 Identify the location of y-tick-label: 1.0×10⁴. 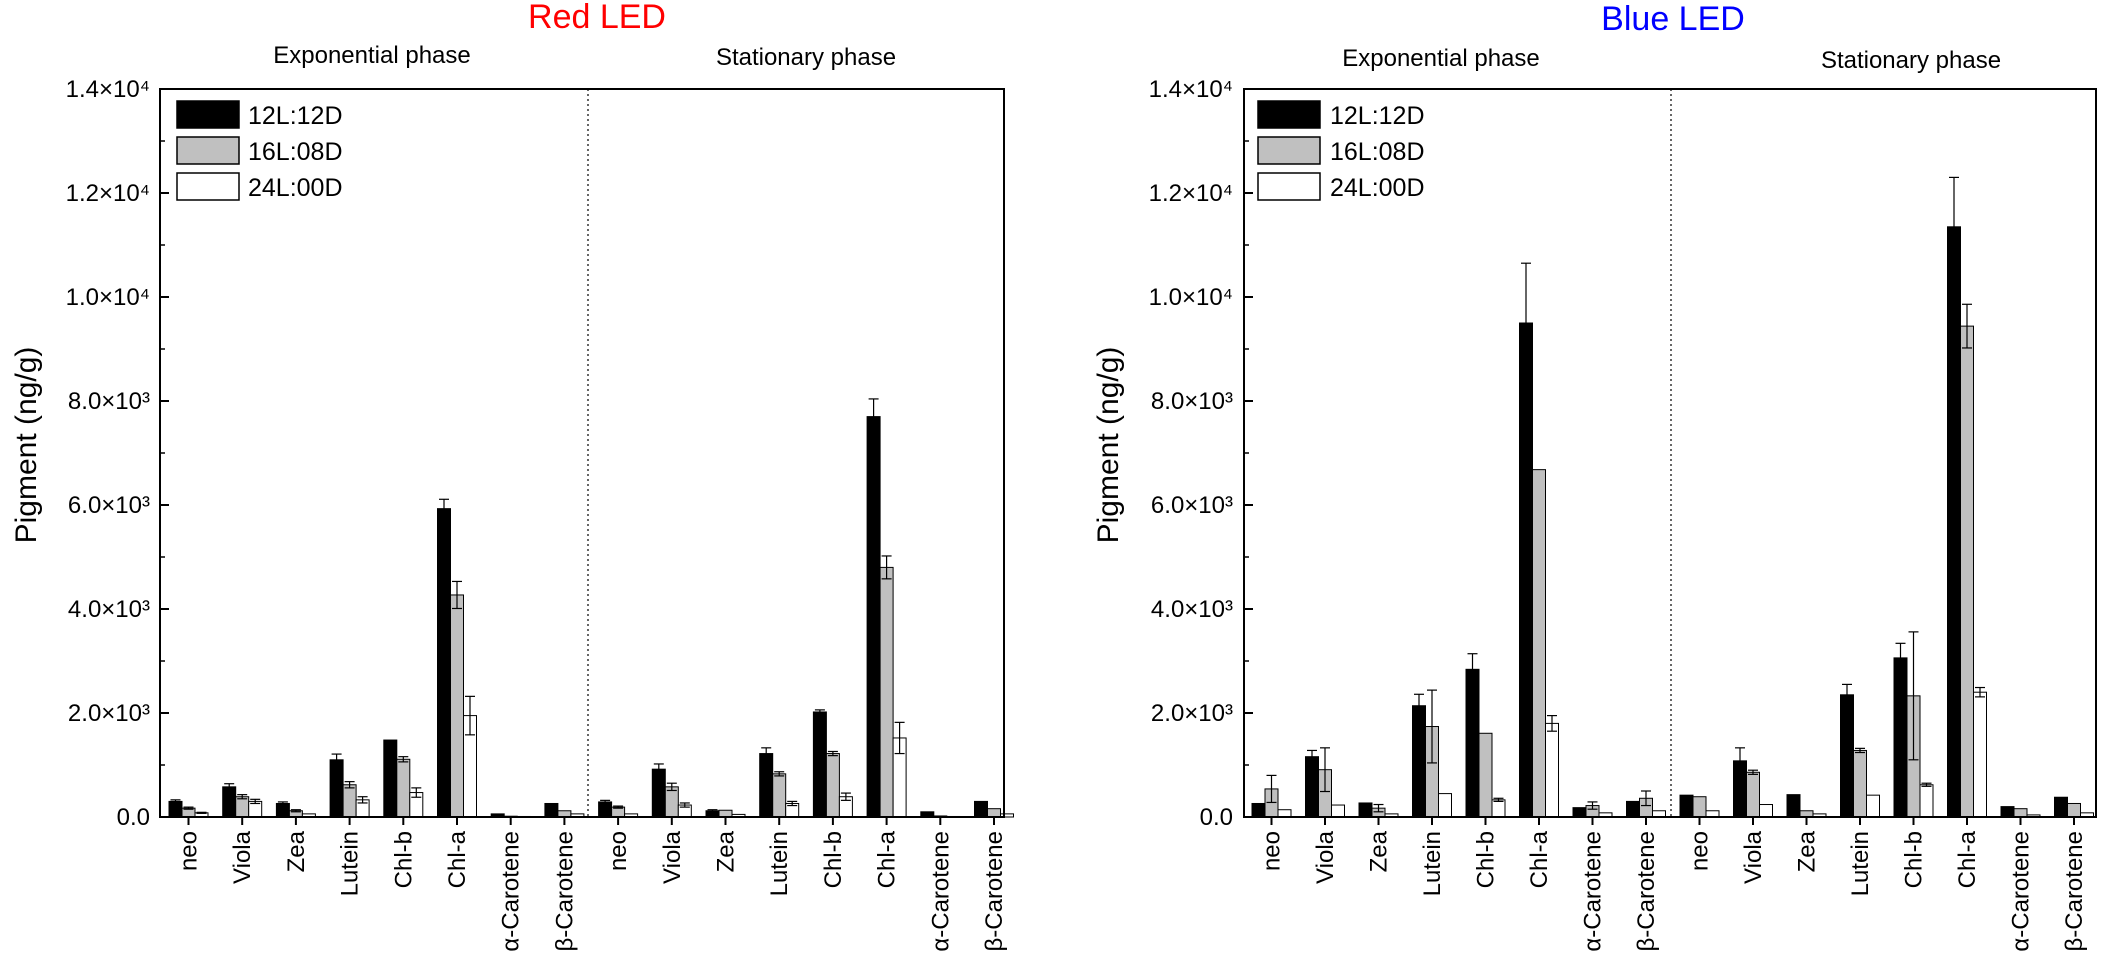
(1191, 297).